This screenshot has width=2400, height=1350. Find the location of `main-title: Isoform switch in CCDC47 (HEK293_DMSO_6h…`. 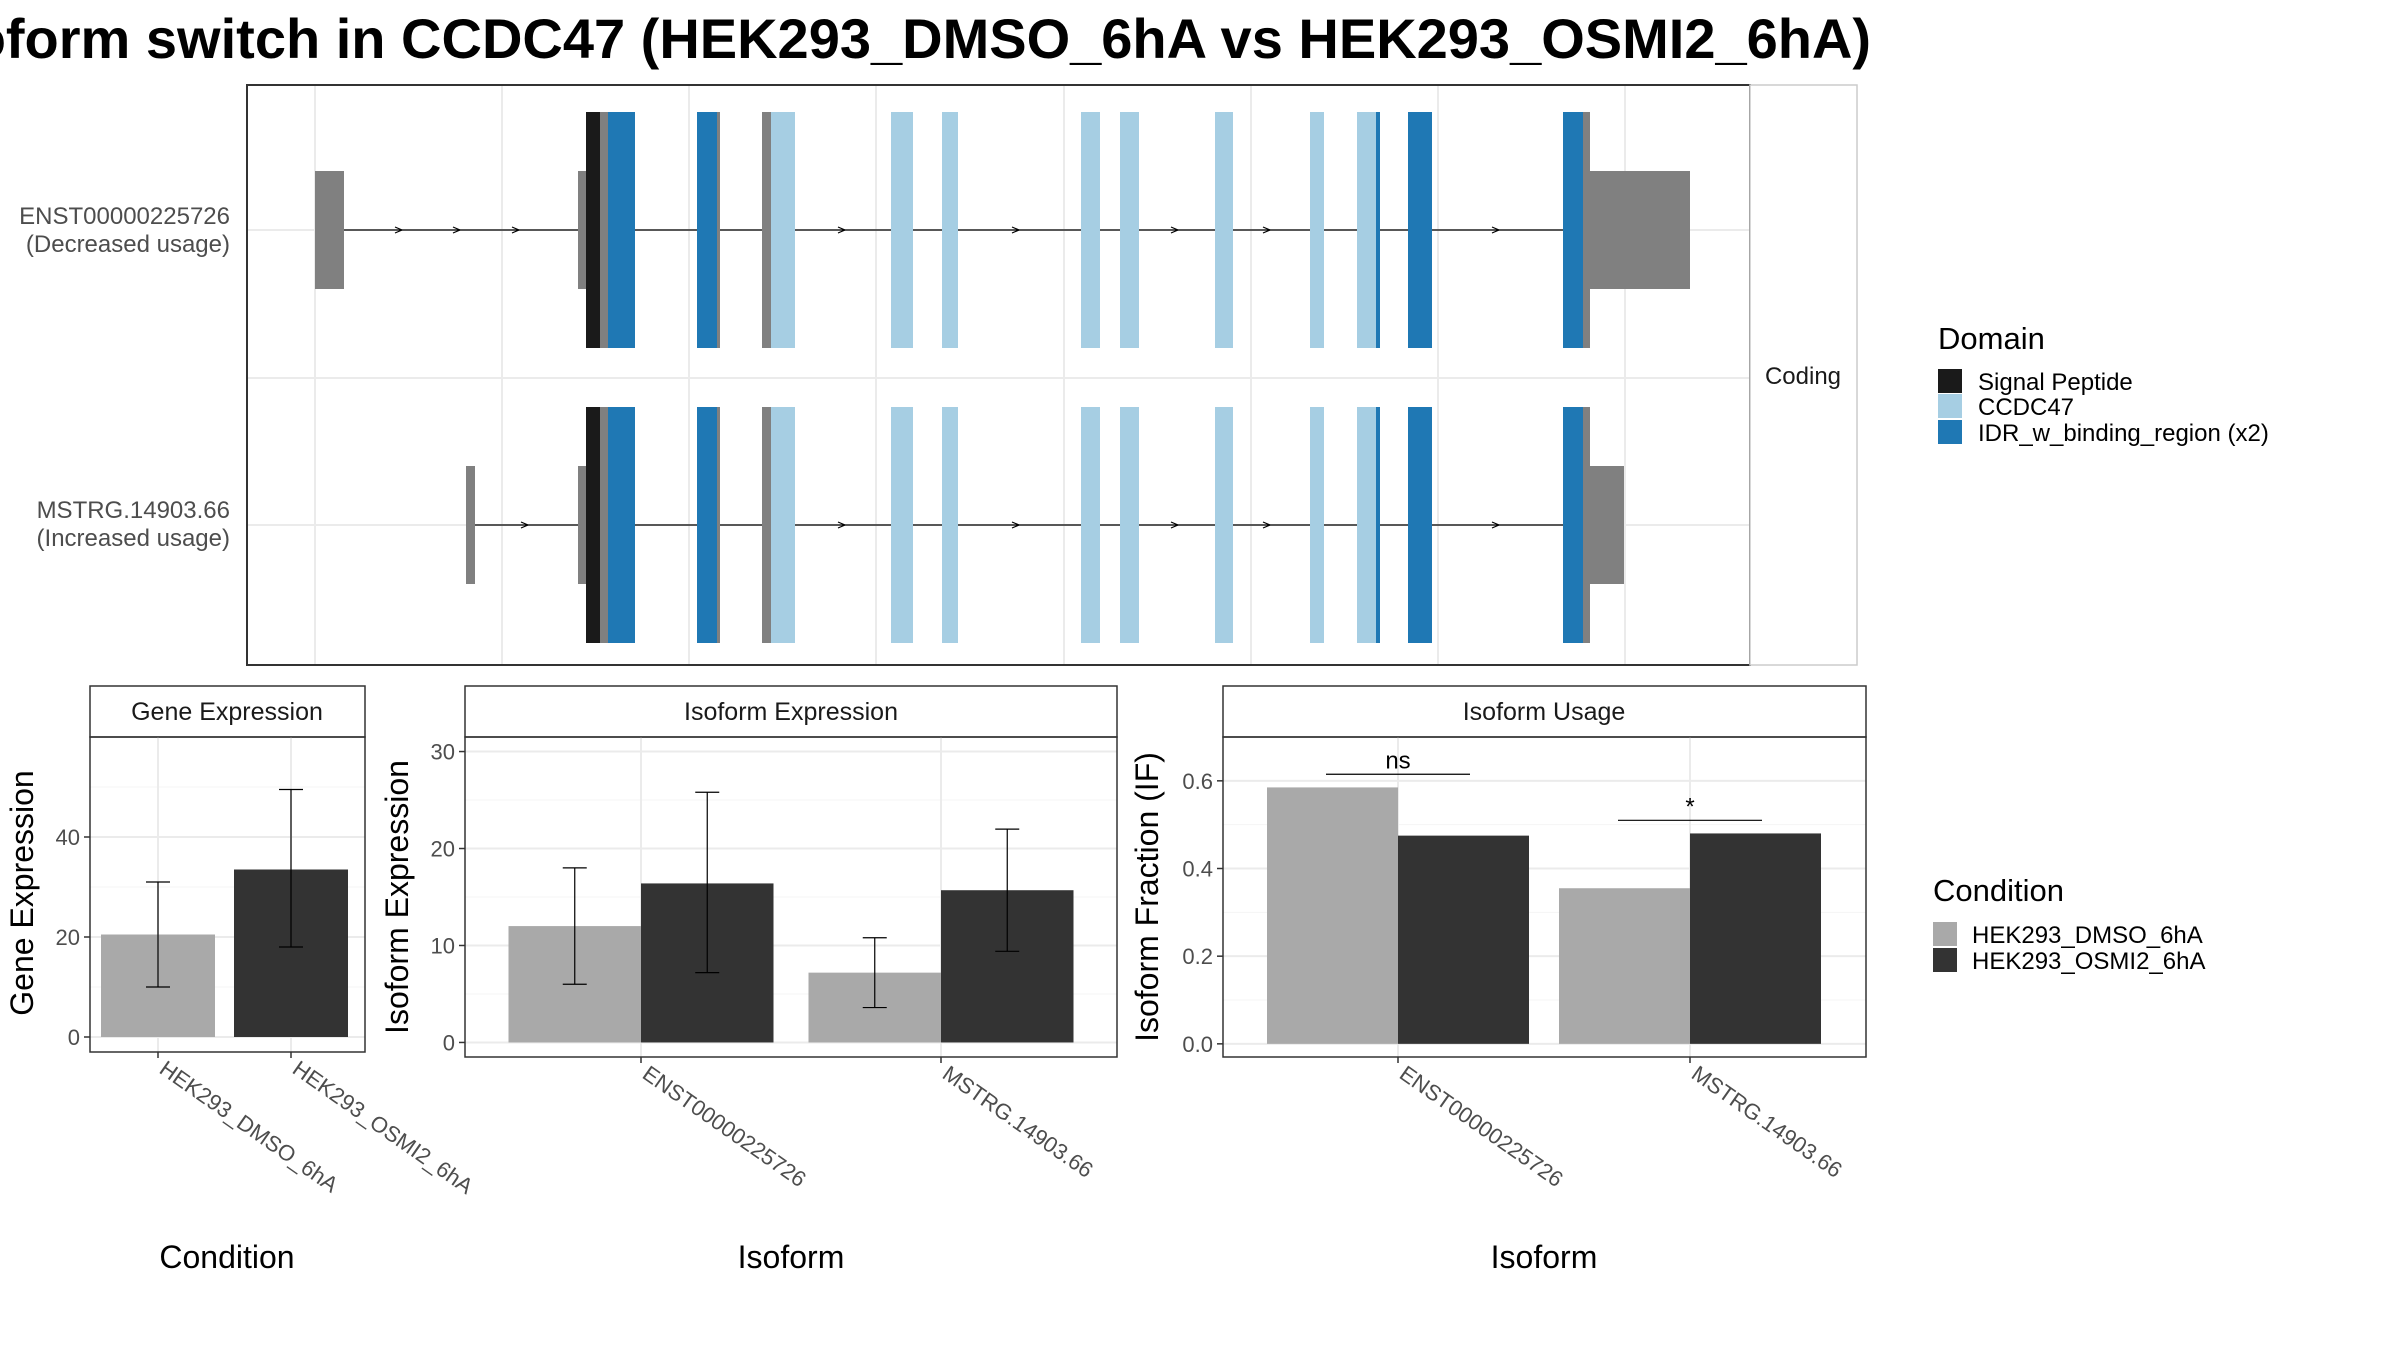

main-title: Isoform switch in CCDC47 (HEK293_DMSO_6h… is located at coordinates (935, 38).